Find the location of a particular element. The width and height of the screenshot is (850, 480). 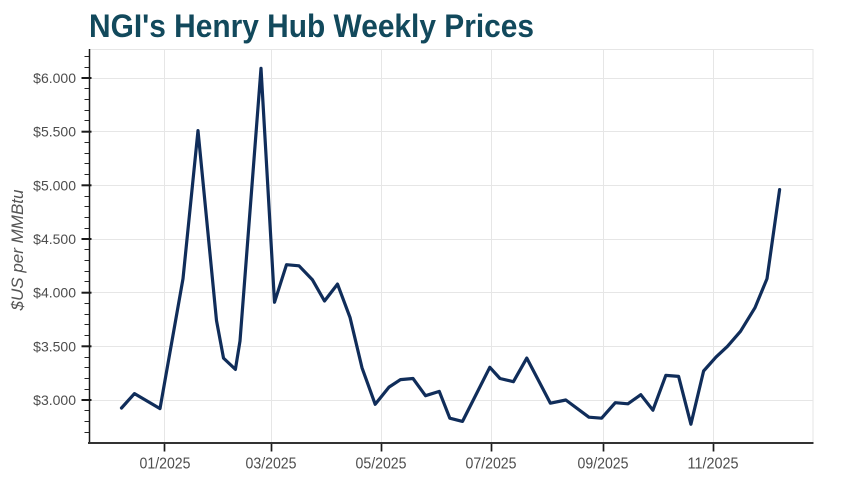

svg-text: $3.500 is located at coordinates (54, 346).